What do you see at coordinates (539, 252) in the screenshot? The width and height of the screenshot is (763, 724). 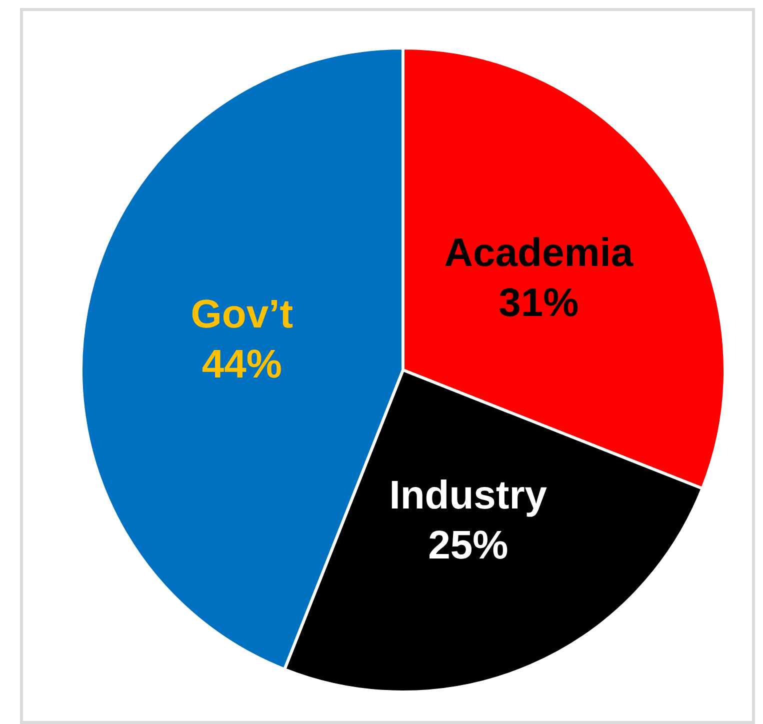 I see `slice-label: Academia` at bounding box center [539, 252].